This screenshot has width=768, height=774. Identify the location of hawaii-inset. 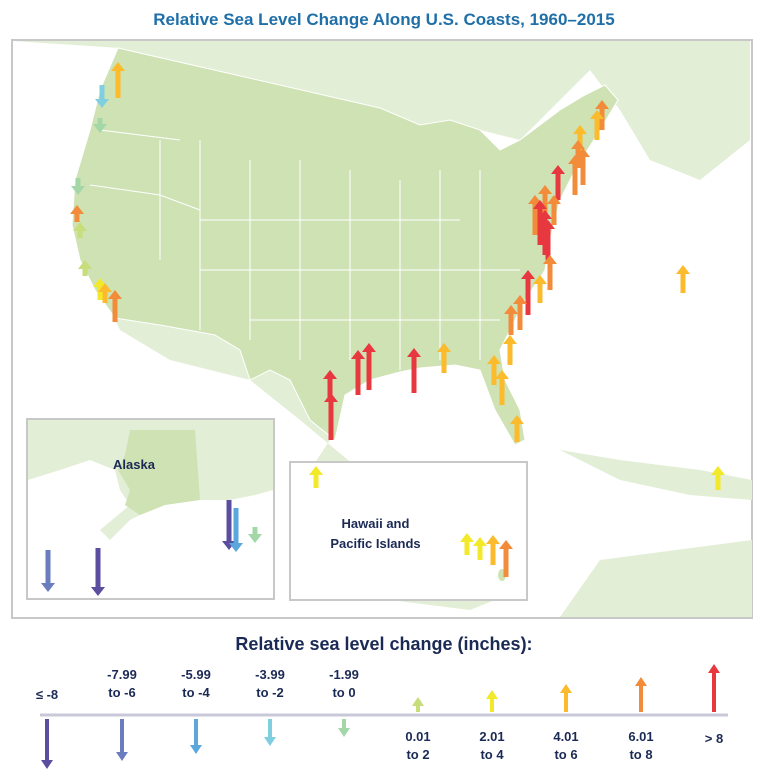
(408, 531).